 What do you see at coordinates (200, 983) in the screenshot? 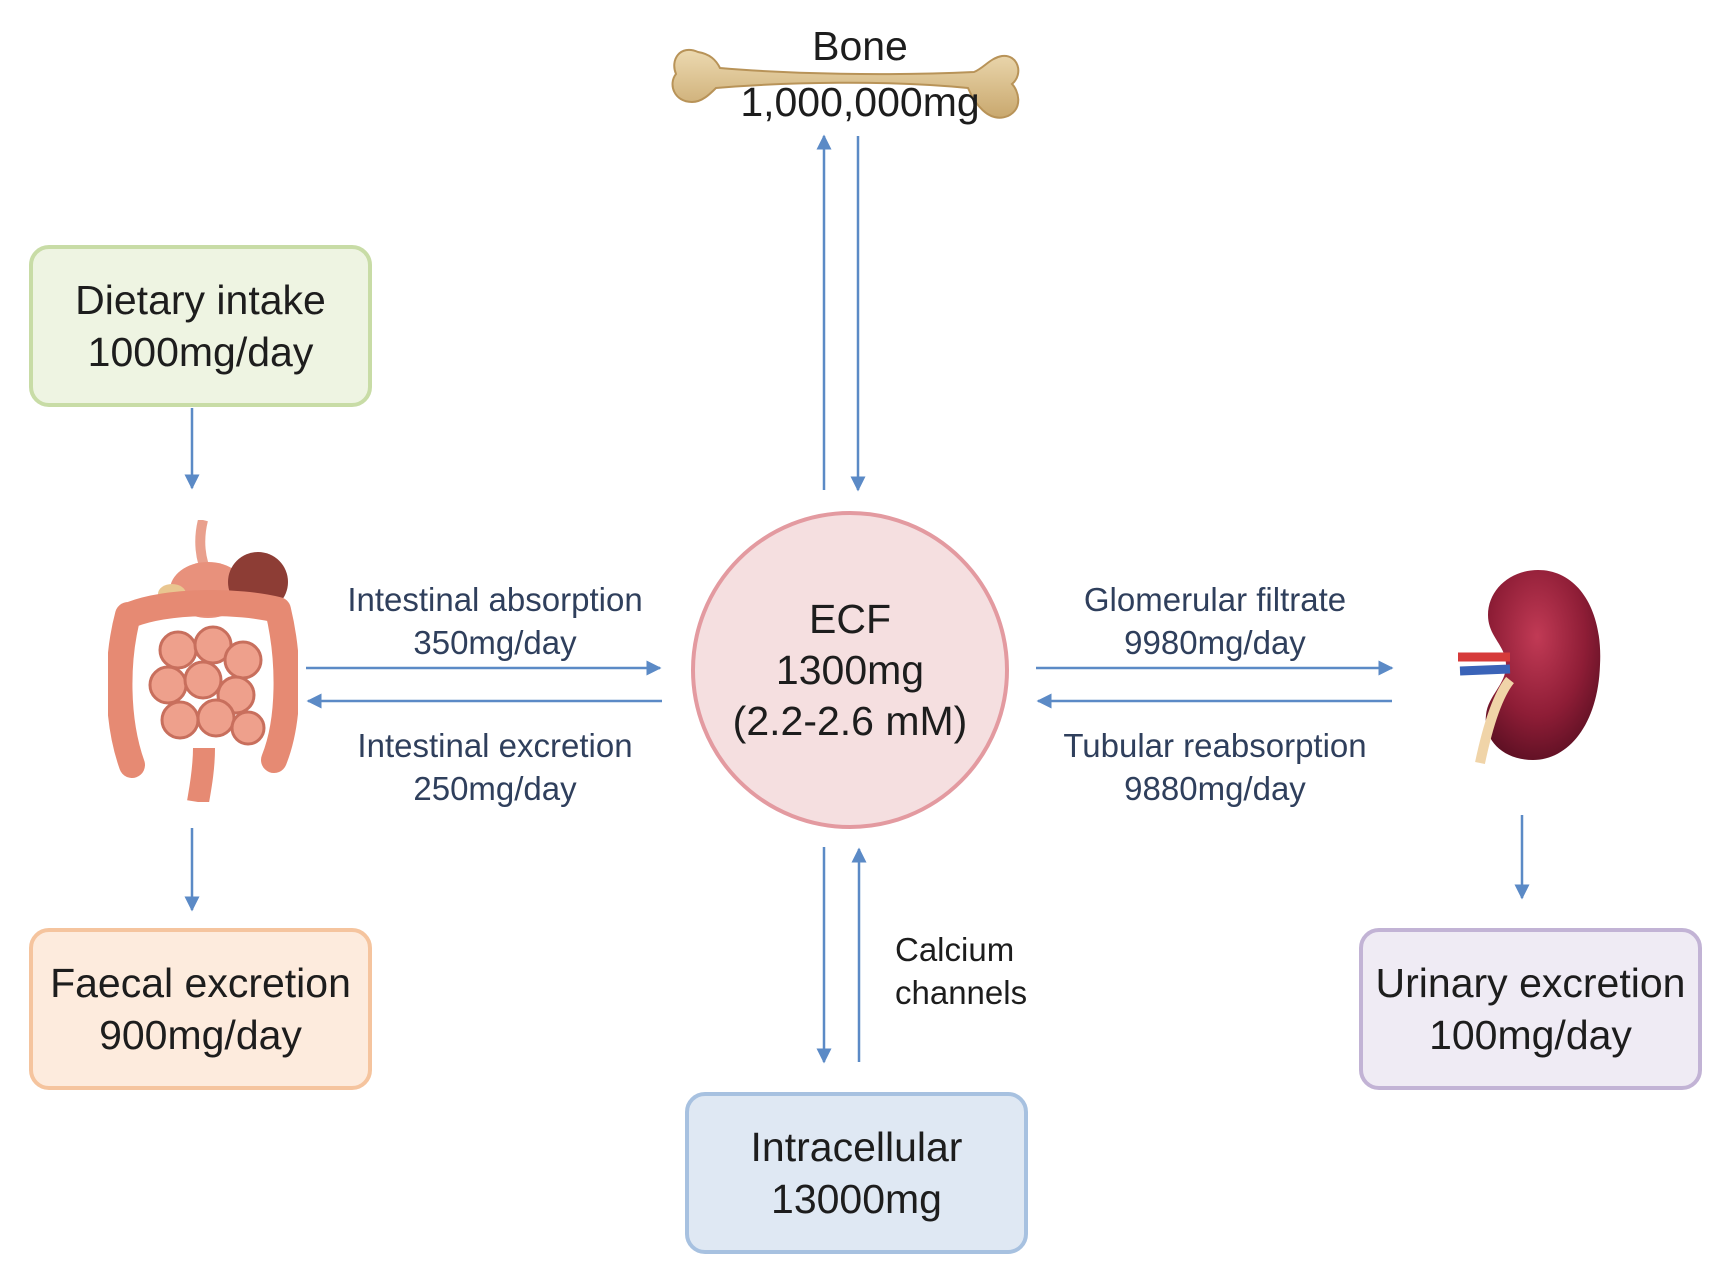
I see `faecal-excretion-label: Faecal excretion` at bounding box center [200, 983].